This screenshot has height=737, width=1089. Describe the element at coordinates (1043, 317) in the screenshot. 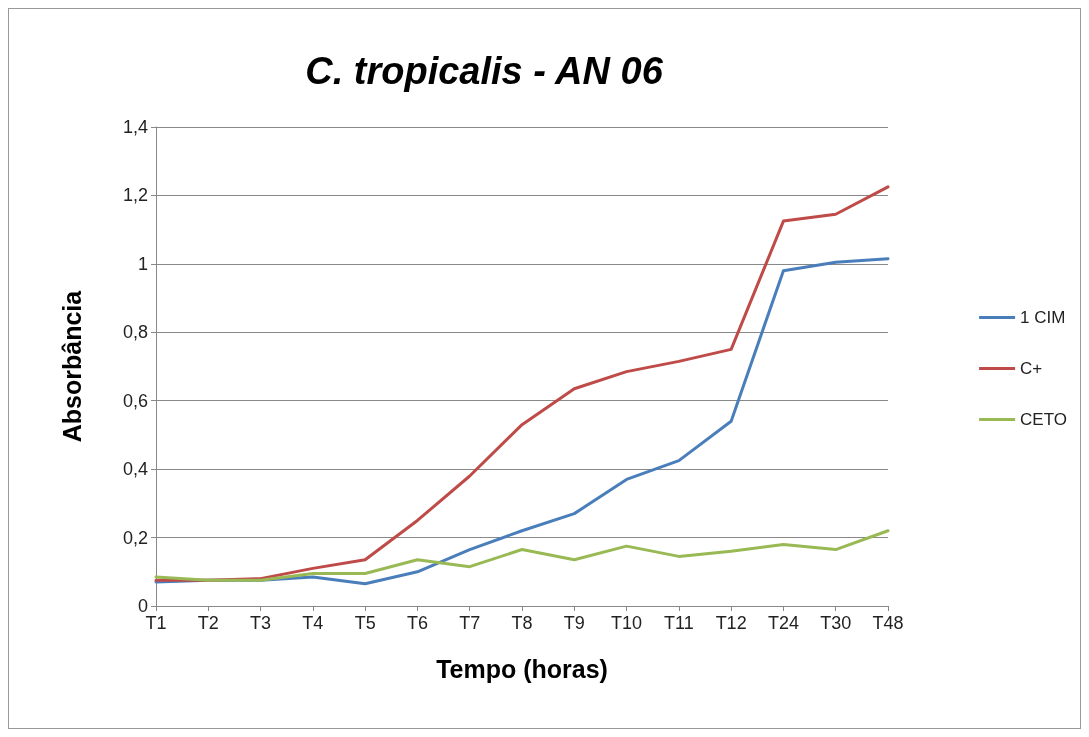

I see `legend-label: 1 CIM` at that location.